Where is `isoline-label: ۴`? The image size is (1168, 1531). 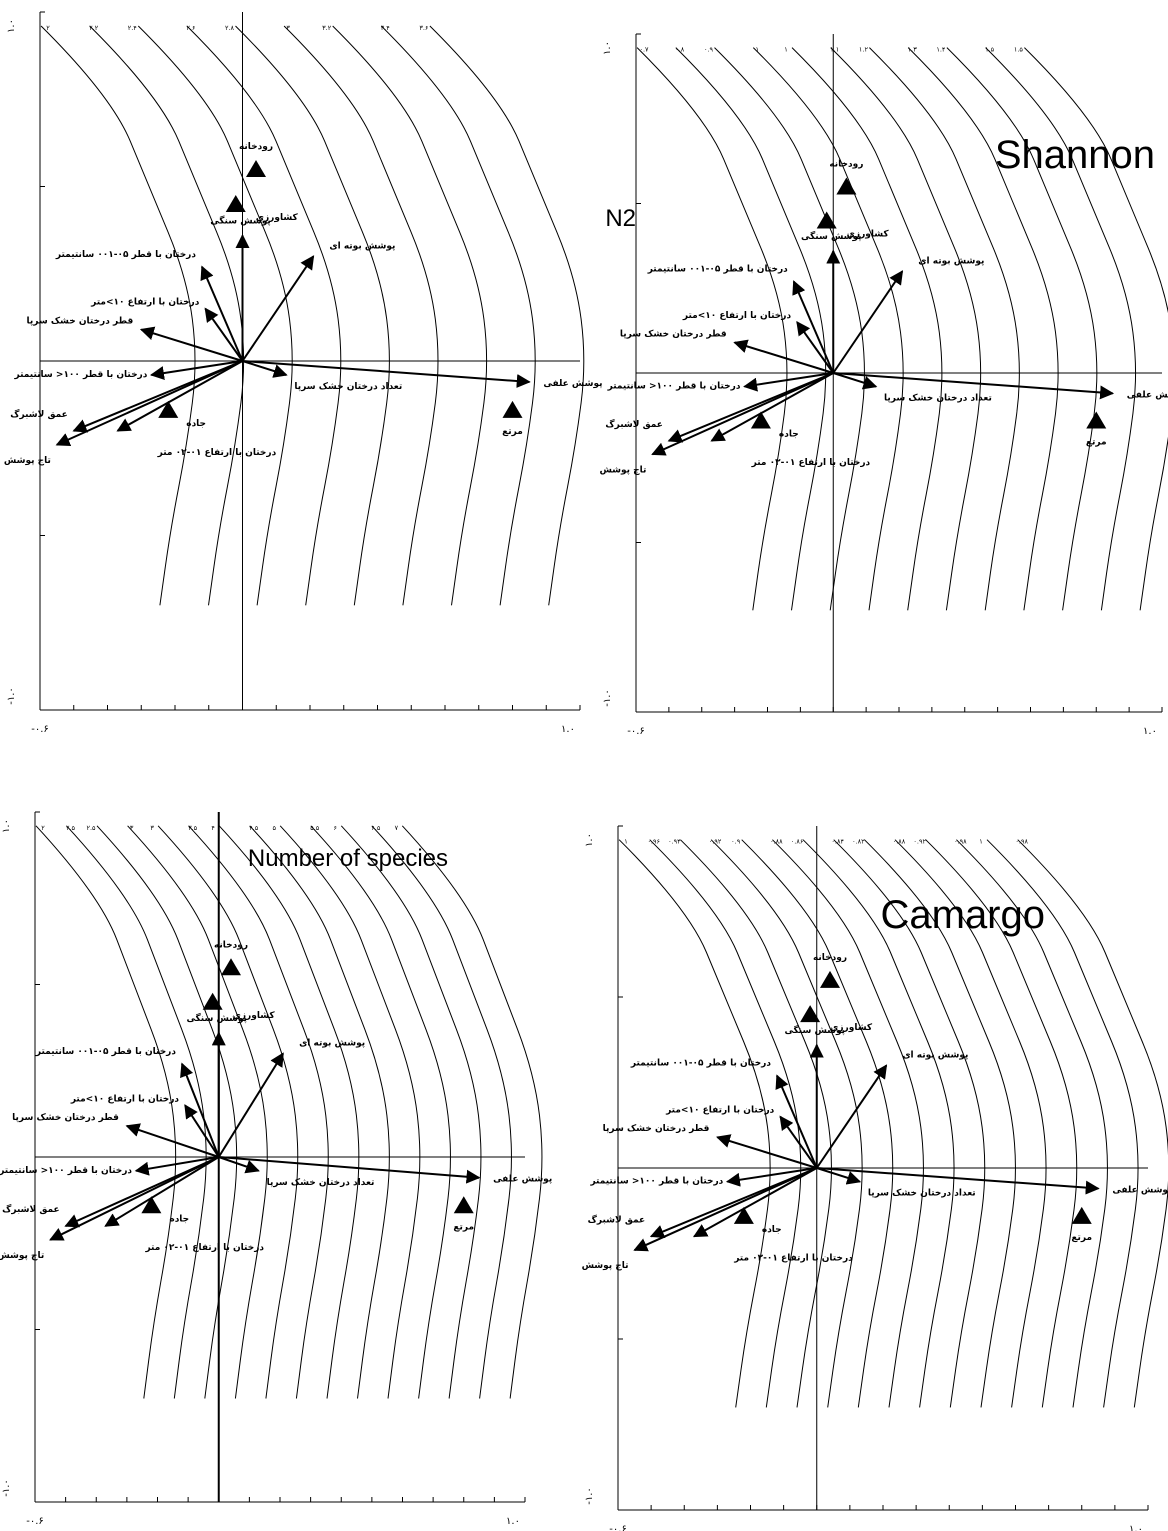 isoline-label: ۴ is located at coordinates (213, 828).